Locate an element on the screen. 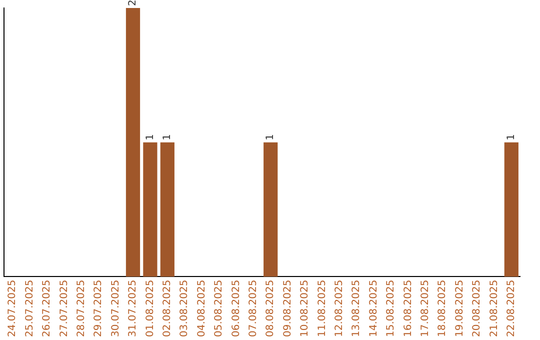 The width and height of the screenshot is (540, 340). x-tick-label: 10.08.2025 is located at coordinates (305, 309).